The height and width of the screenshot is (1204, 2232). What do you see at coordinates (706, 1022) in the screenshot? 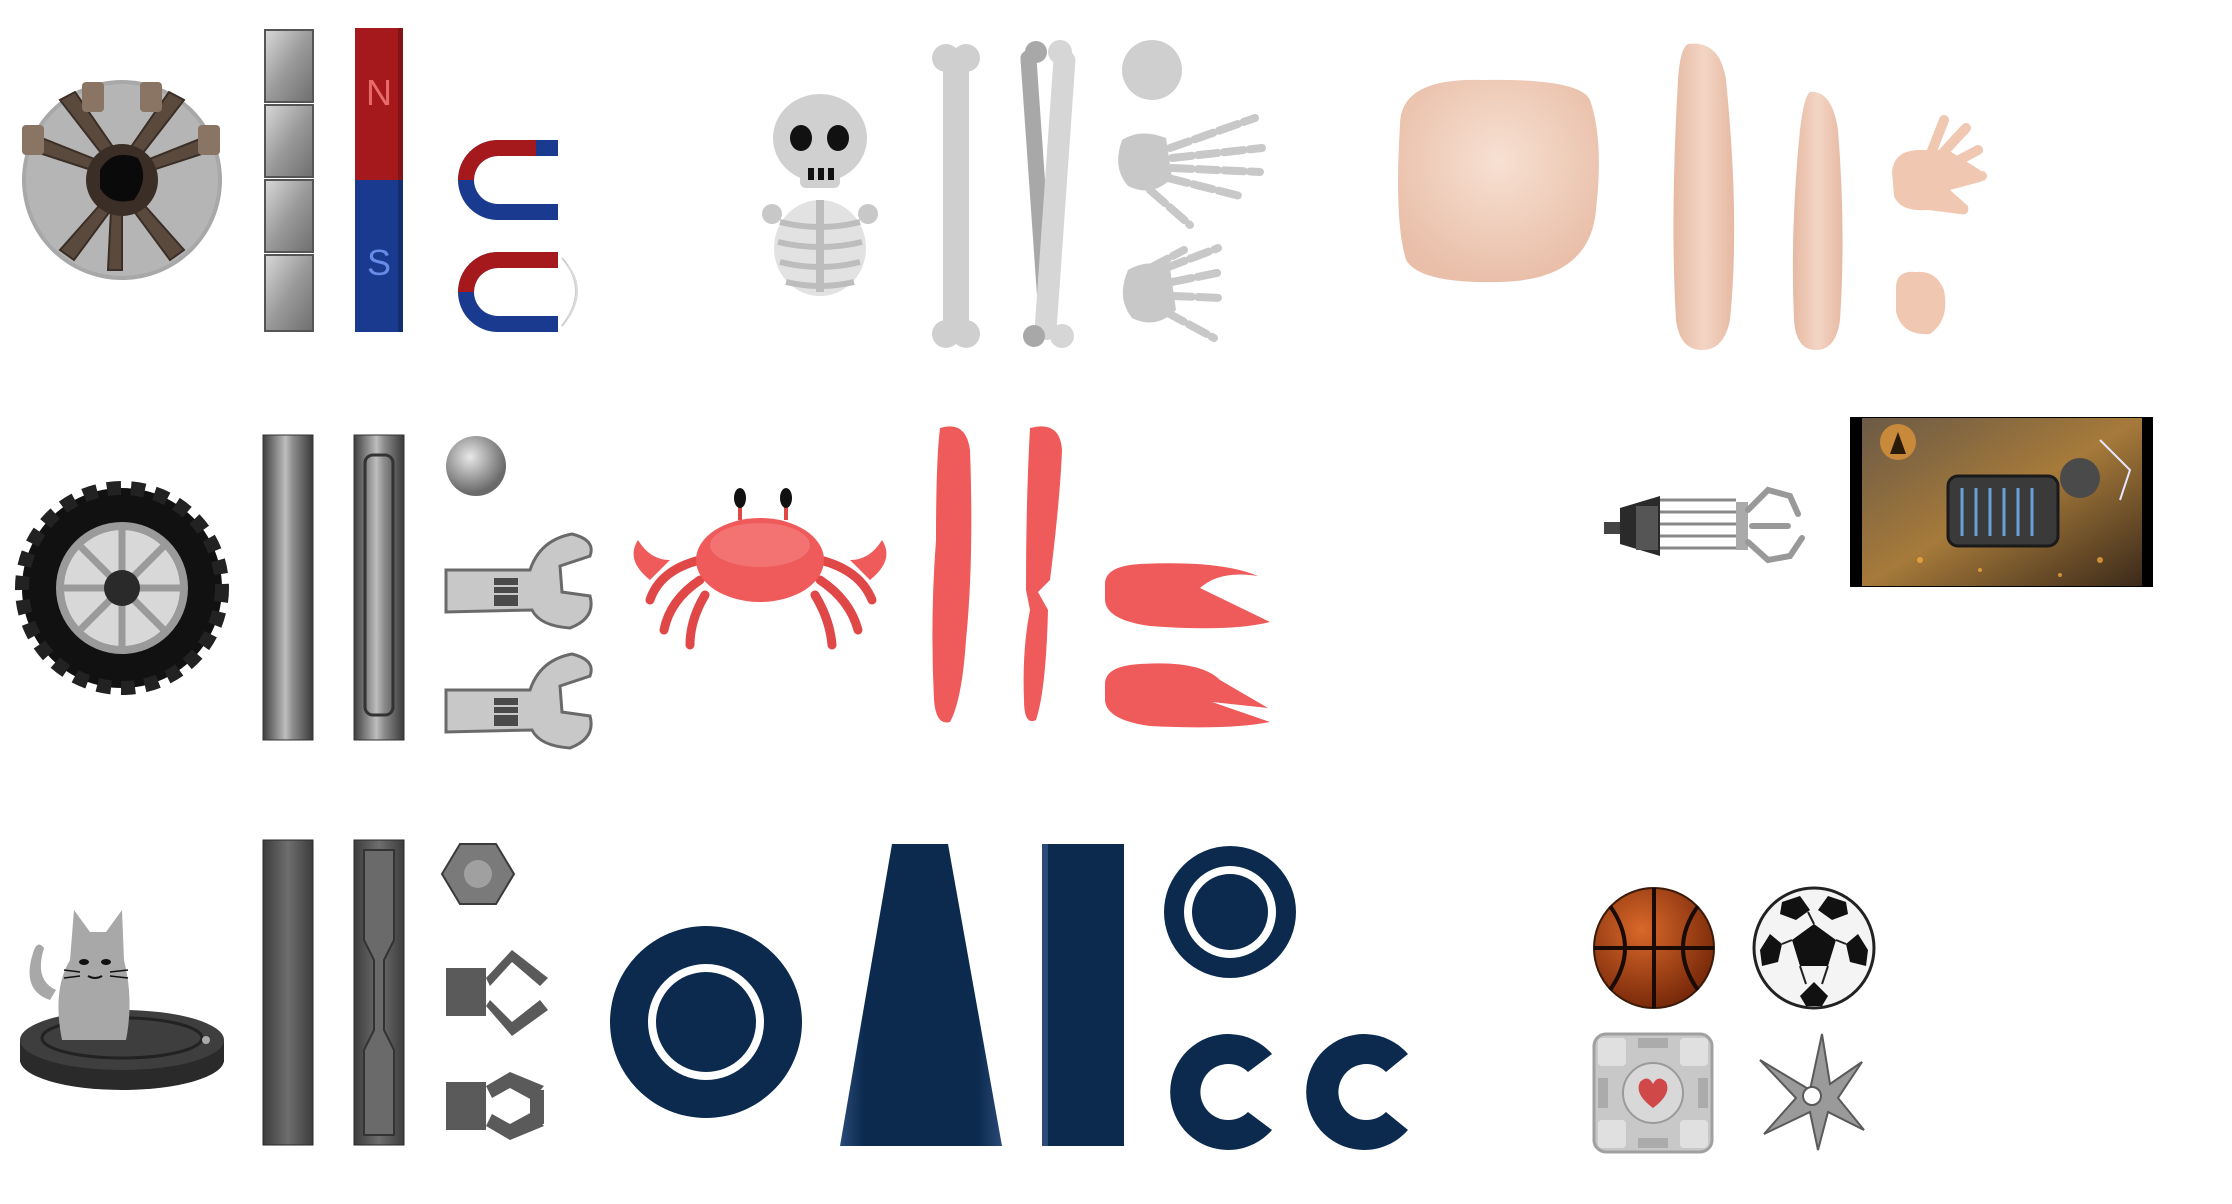
I see `navy-ring-icon` at bounding box center [706, 1022].